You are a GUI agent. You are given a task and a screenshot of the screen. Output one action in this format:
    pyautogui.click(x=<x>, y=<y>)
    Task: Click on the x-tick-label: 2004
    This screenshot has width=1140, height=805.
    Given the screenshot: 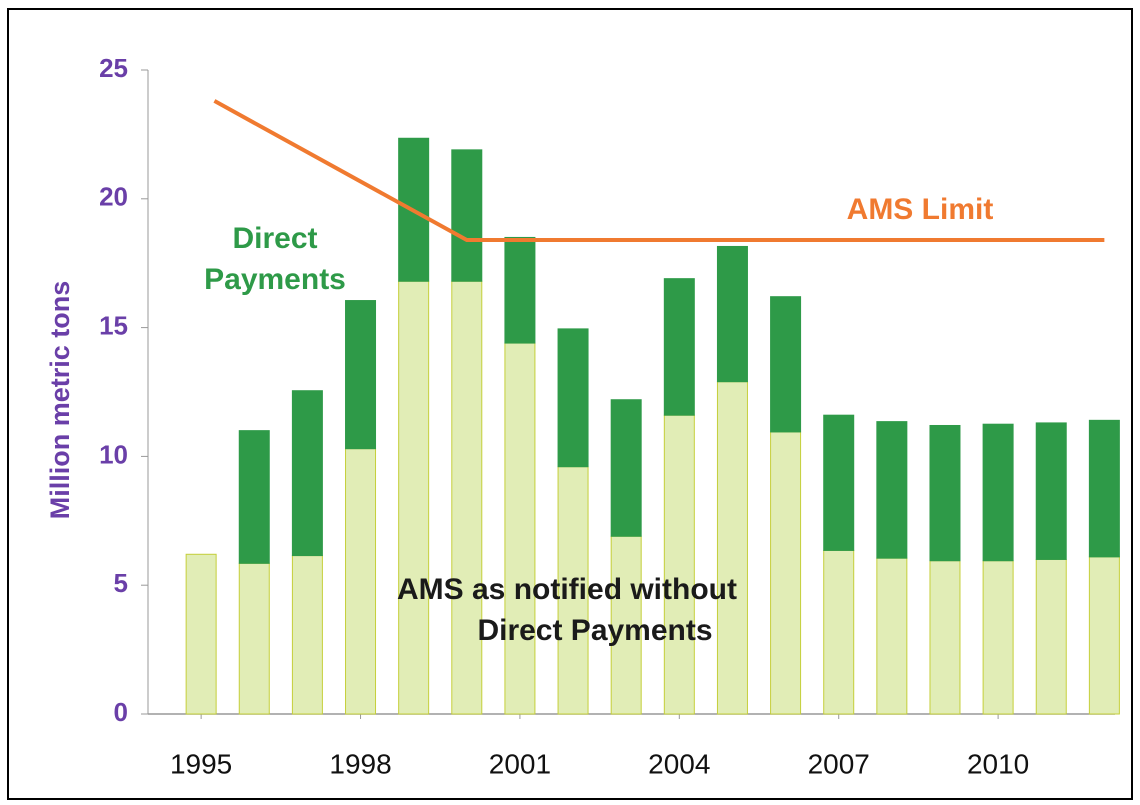 What is the action you would take?
    pyautogui.click(x=679, y=763)
    